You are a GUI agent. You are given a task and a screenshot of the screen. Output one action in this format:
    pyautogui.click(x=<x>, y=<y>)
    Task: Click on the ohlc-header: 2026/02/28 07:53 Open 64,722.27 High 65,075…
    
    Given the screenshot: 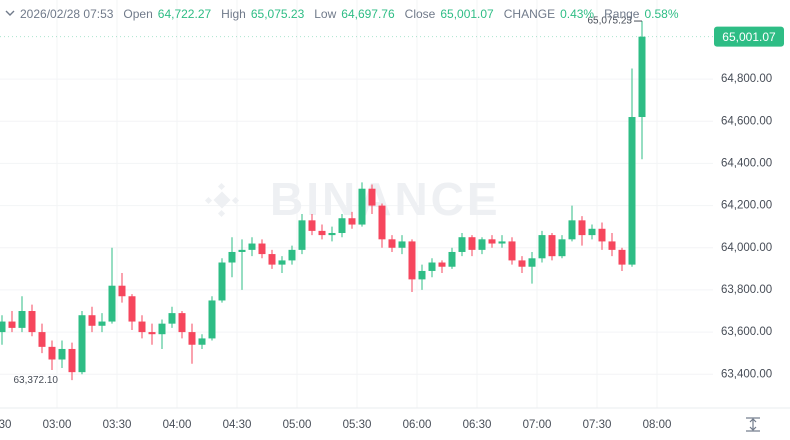 What is the action you would take?
    pyautogui.click(x=344, y=14)
    